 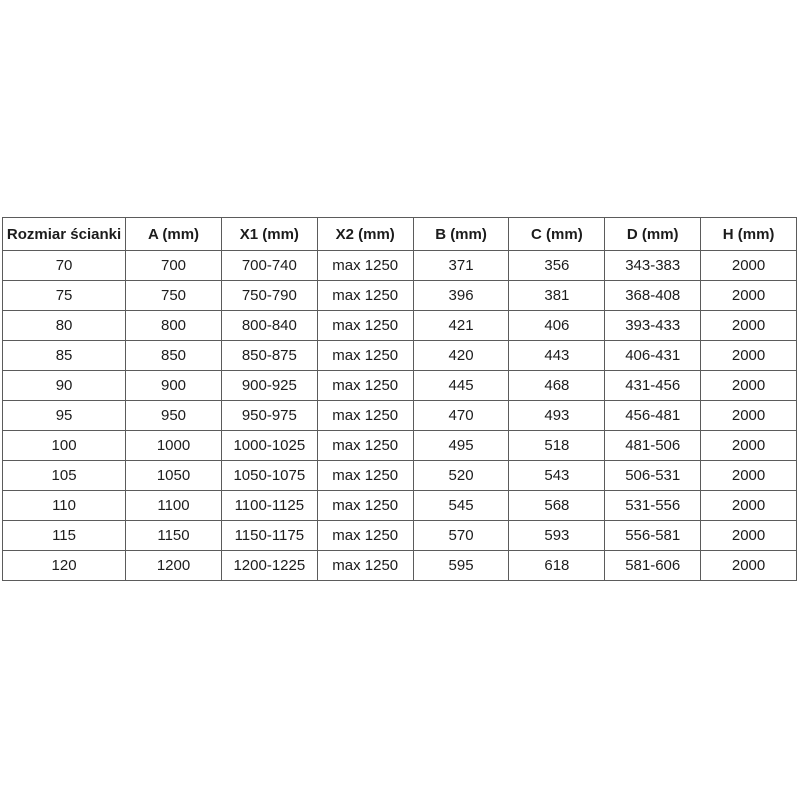 What do you see at coordinates (64, 415) in the screenshot?
I see `table-cell: 95` at bounding box center [64, 415].